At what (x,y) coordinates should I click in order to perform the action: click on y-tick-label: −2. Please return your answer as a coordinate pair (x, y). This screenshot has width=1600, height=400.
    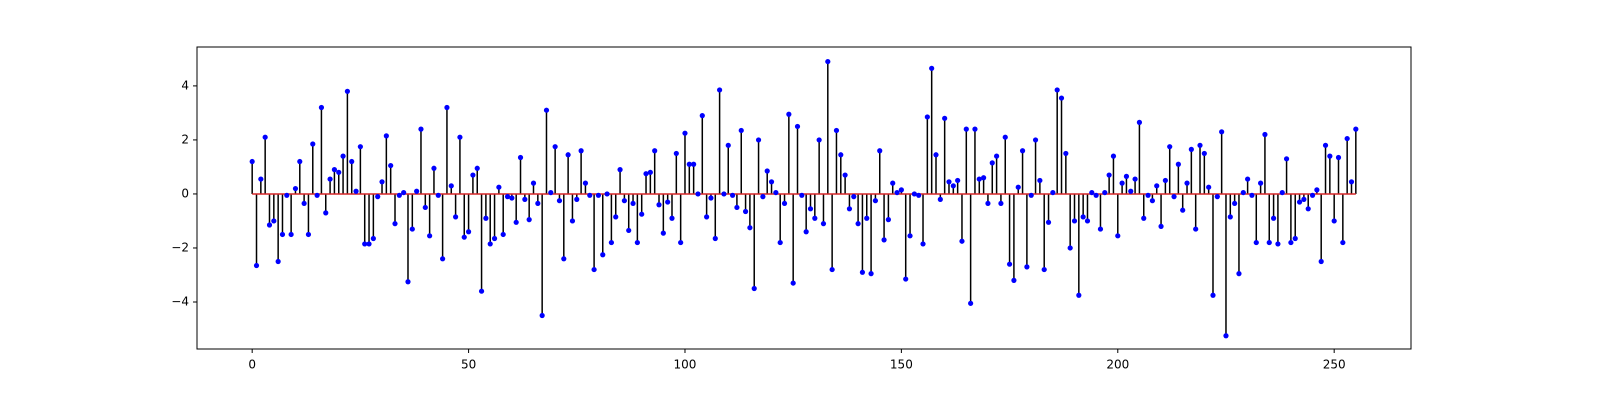
    Looking at the image, I should click on (180, 247).